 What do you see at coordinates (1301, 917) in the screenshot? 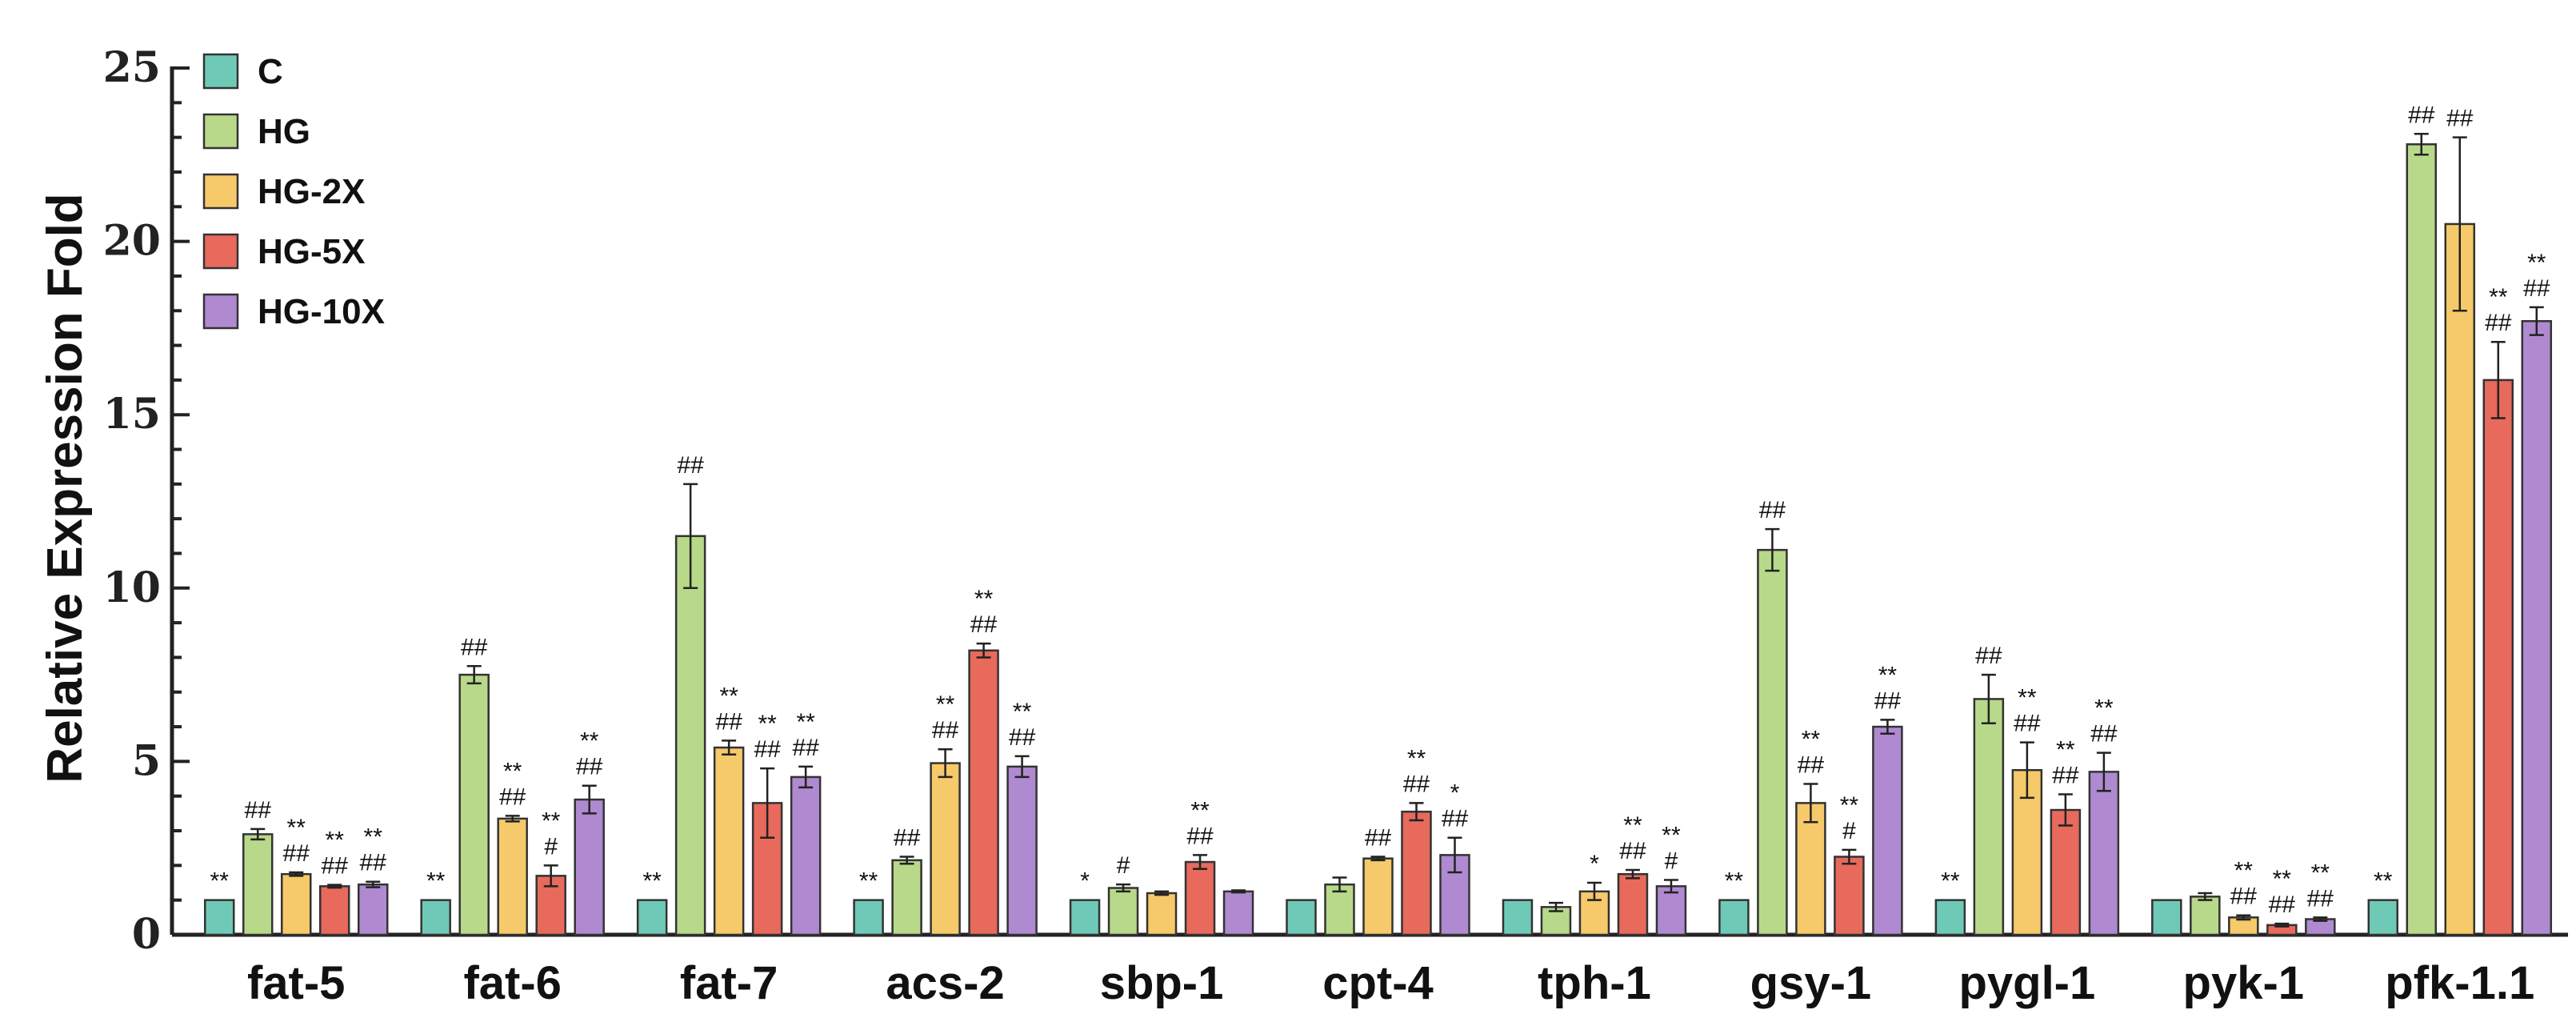
I see `bar-cpt-4-C` at bounding box center [1301, 917].